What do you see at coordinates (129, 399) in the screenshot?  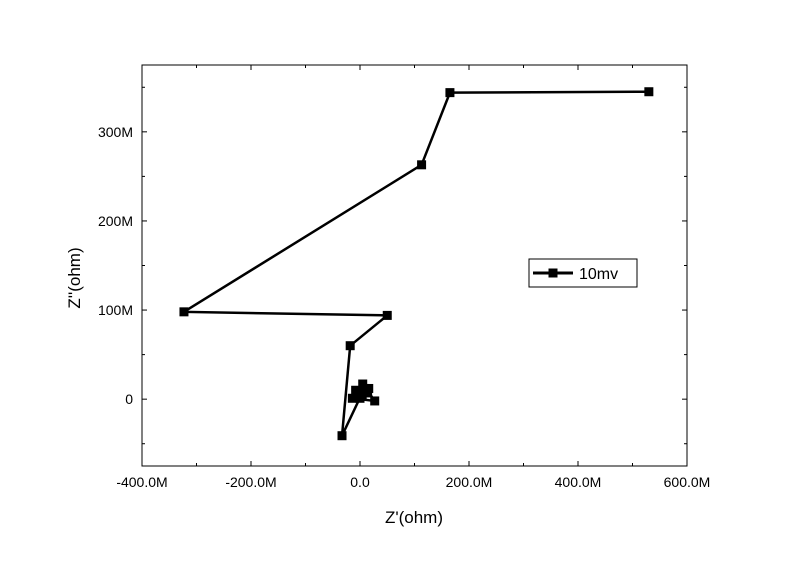 I see `y-tick-label: 0` at bounding box center [129, 399].